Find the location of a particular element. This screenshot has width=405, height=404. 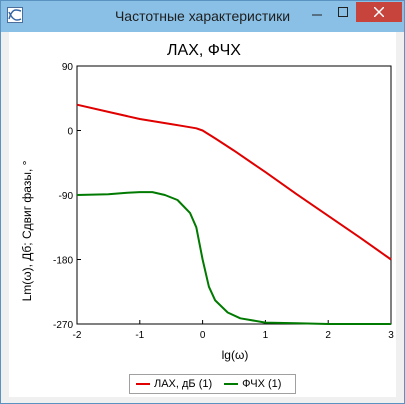

x-tick-label: -1 is located at coordinates (139, 335).